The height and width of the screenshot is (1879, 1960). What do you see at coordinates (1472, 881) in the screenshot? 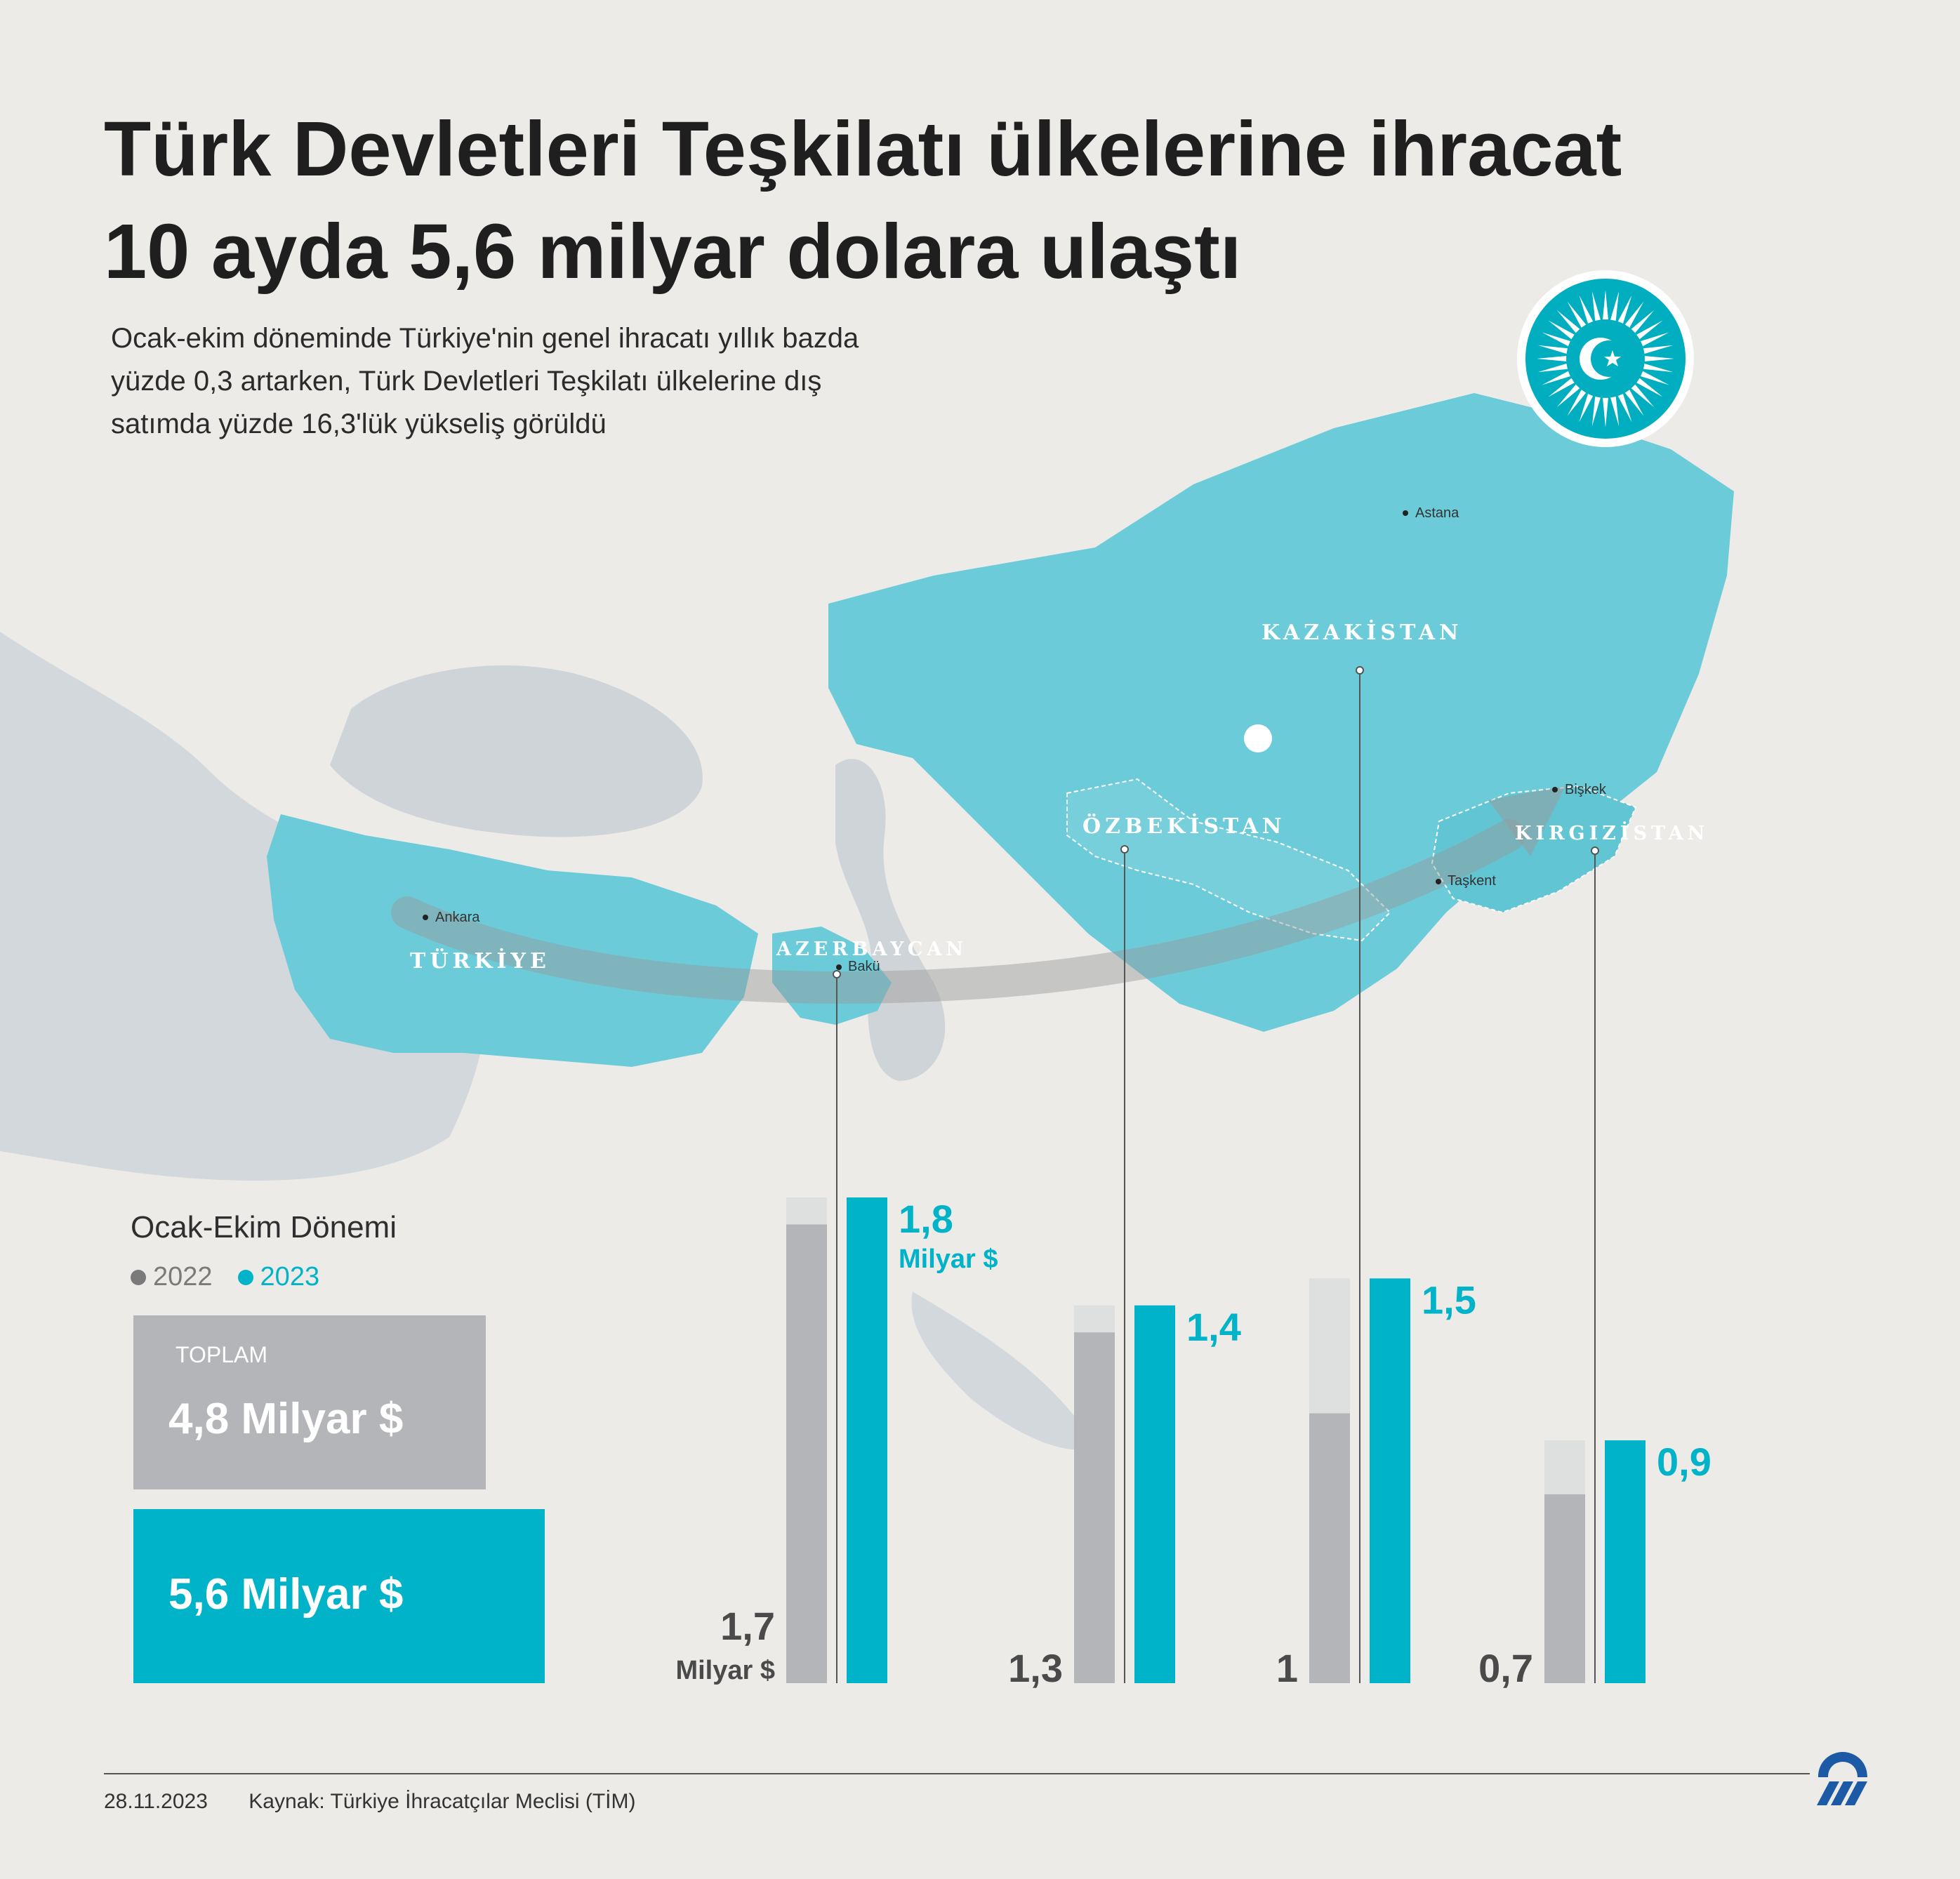
I see `city-taskent: Taşkent` at bounding box center [1472, 881].